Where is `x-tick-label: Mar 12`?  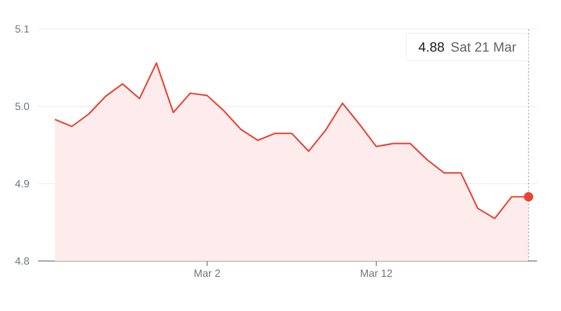 x-tick-label: Mar 12 is located at coordinates (376, 273).